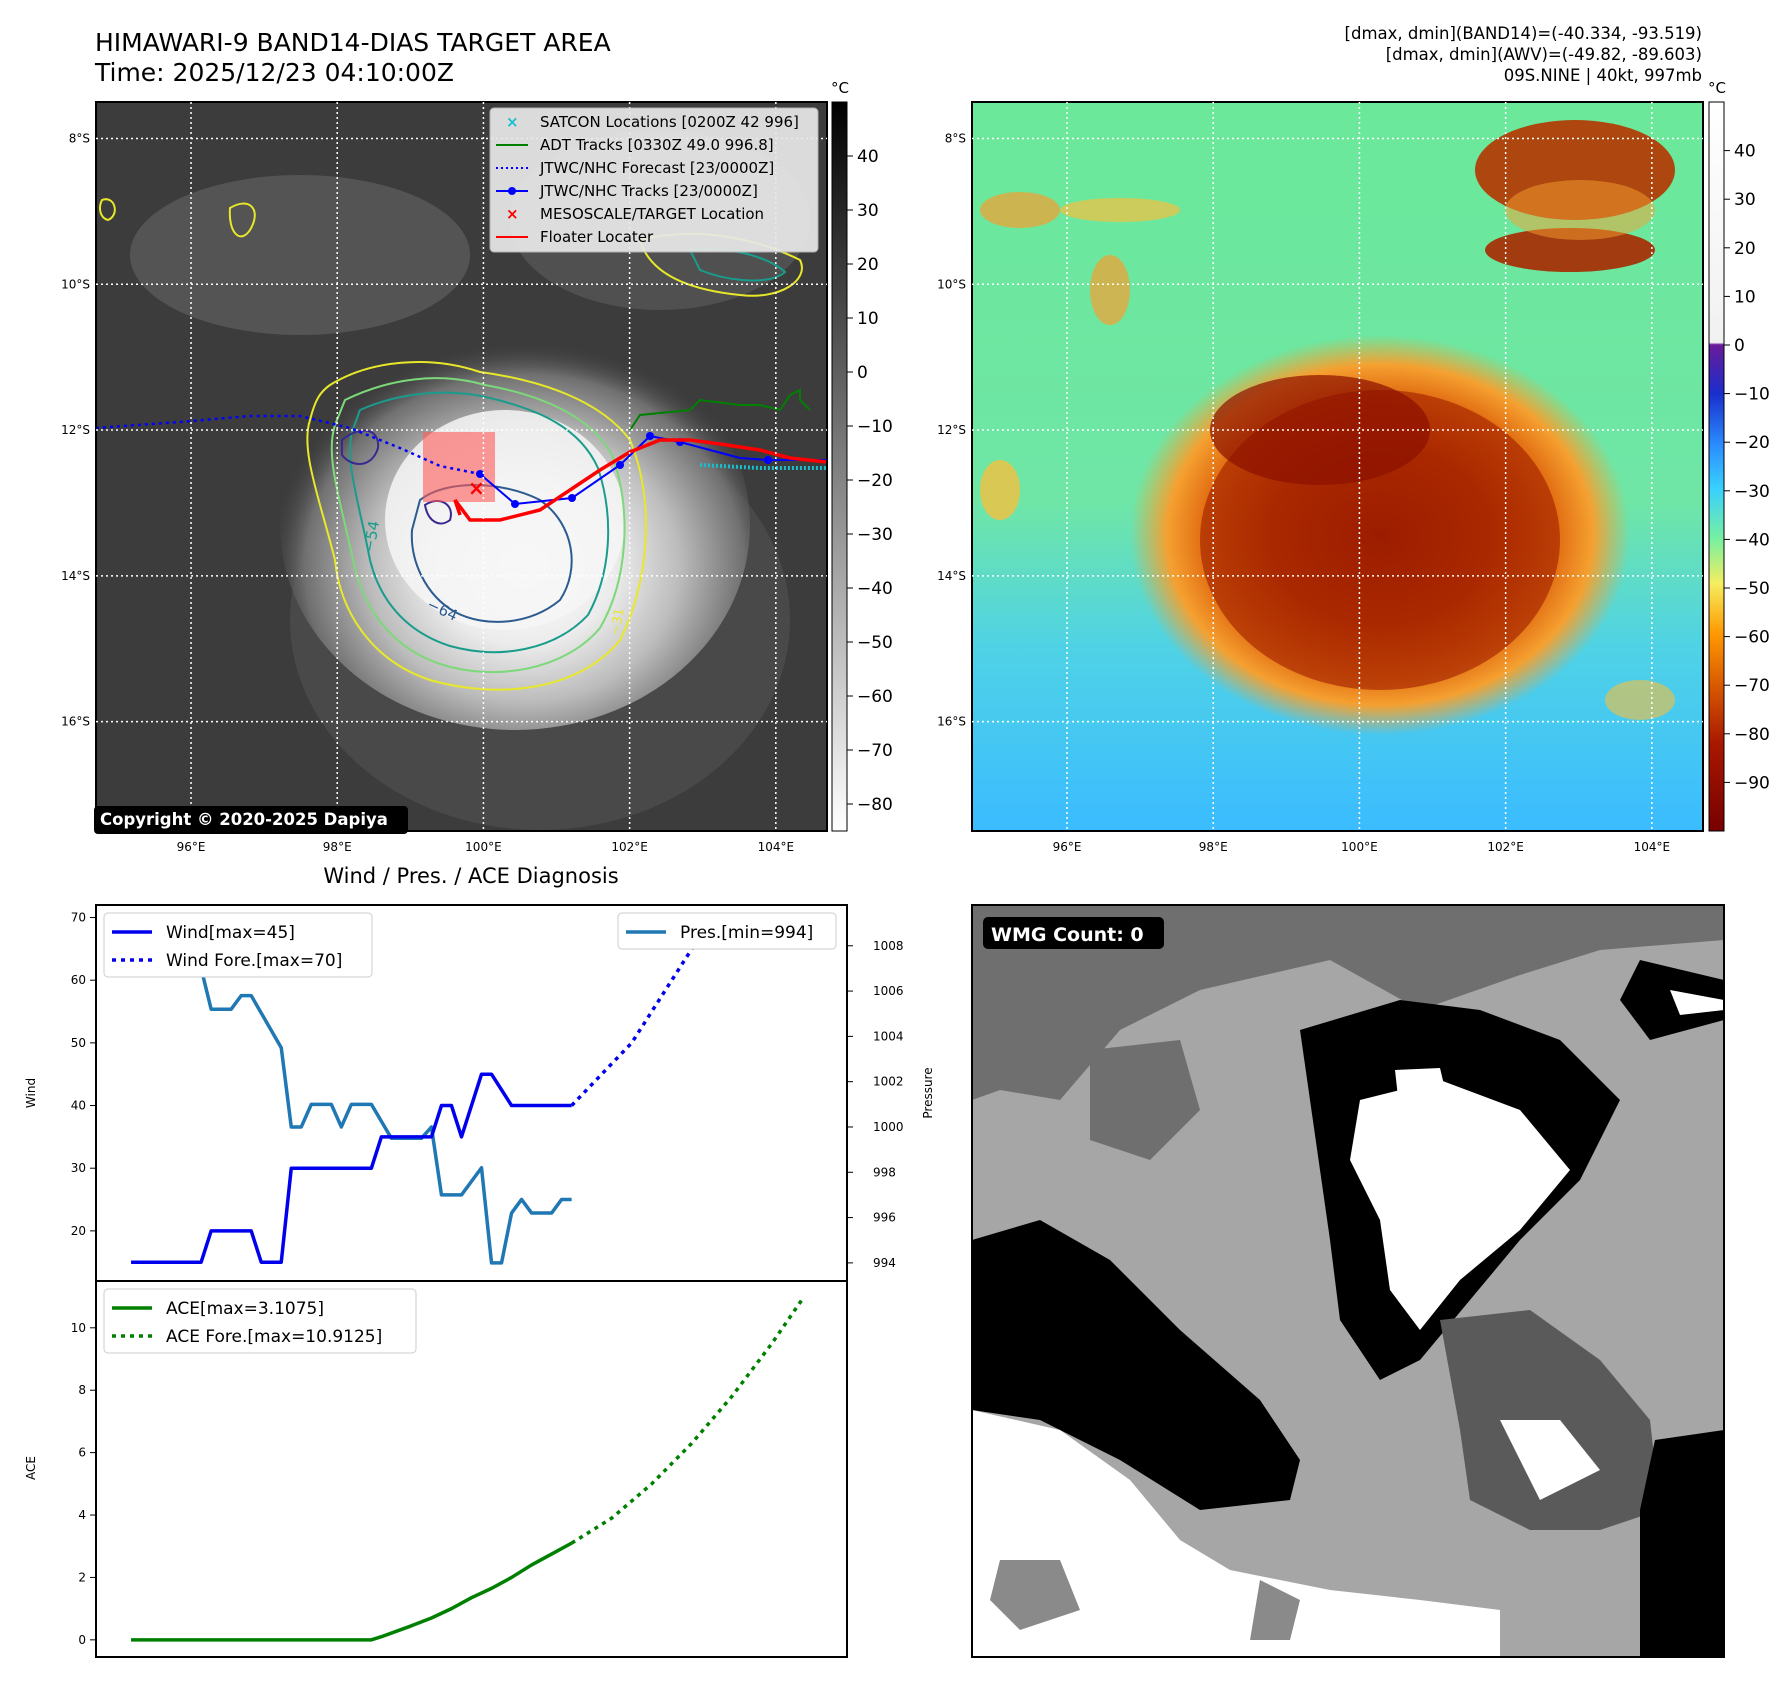 Image resolution: width=1788 pixels, height=1690 pixels. Describe the element at coordinates (951, 576) in the screenshot. I see `awv-lat-label-14s: 14°S` at that location.